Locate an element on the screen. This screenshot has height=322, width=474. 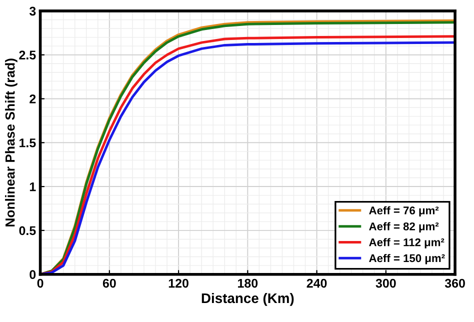
x-tick-label: 300 is located at coordinates (386, 283).